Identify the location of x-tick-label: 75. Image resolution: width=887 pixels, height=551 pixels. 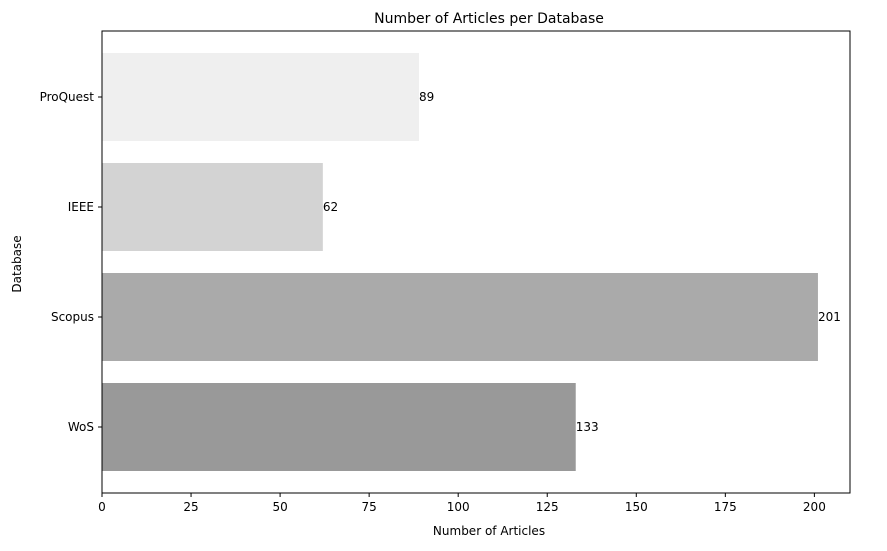
(369, 507).